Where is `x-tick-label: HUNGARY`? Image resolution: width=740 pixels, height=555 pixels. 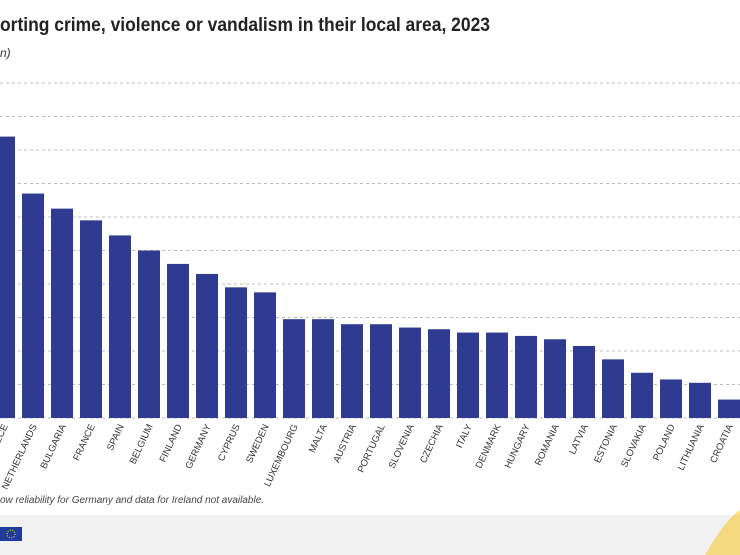 x-tick-label: HUNGARY is located at coordinates (518, 446).